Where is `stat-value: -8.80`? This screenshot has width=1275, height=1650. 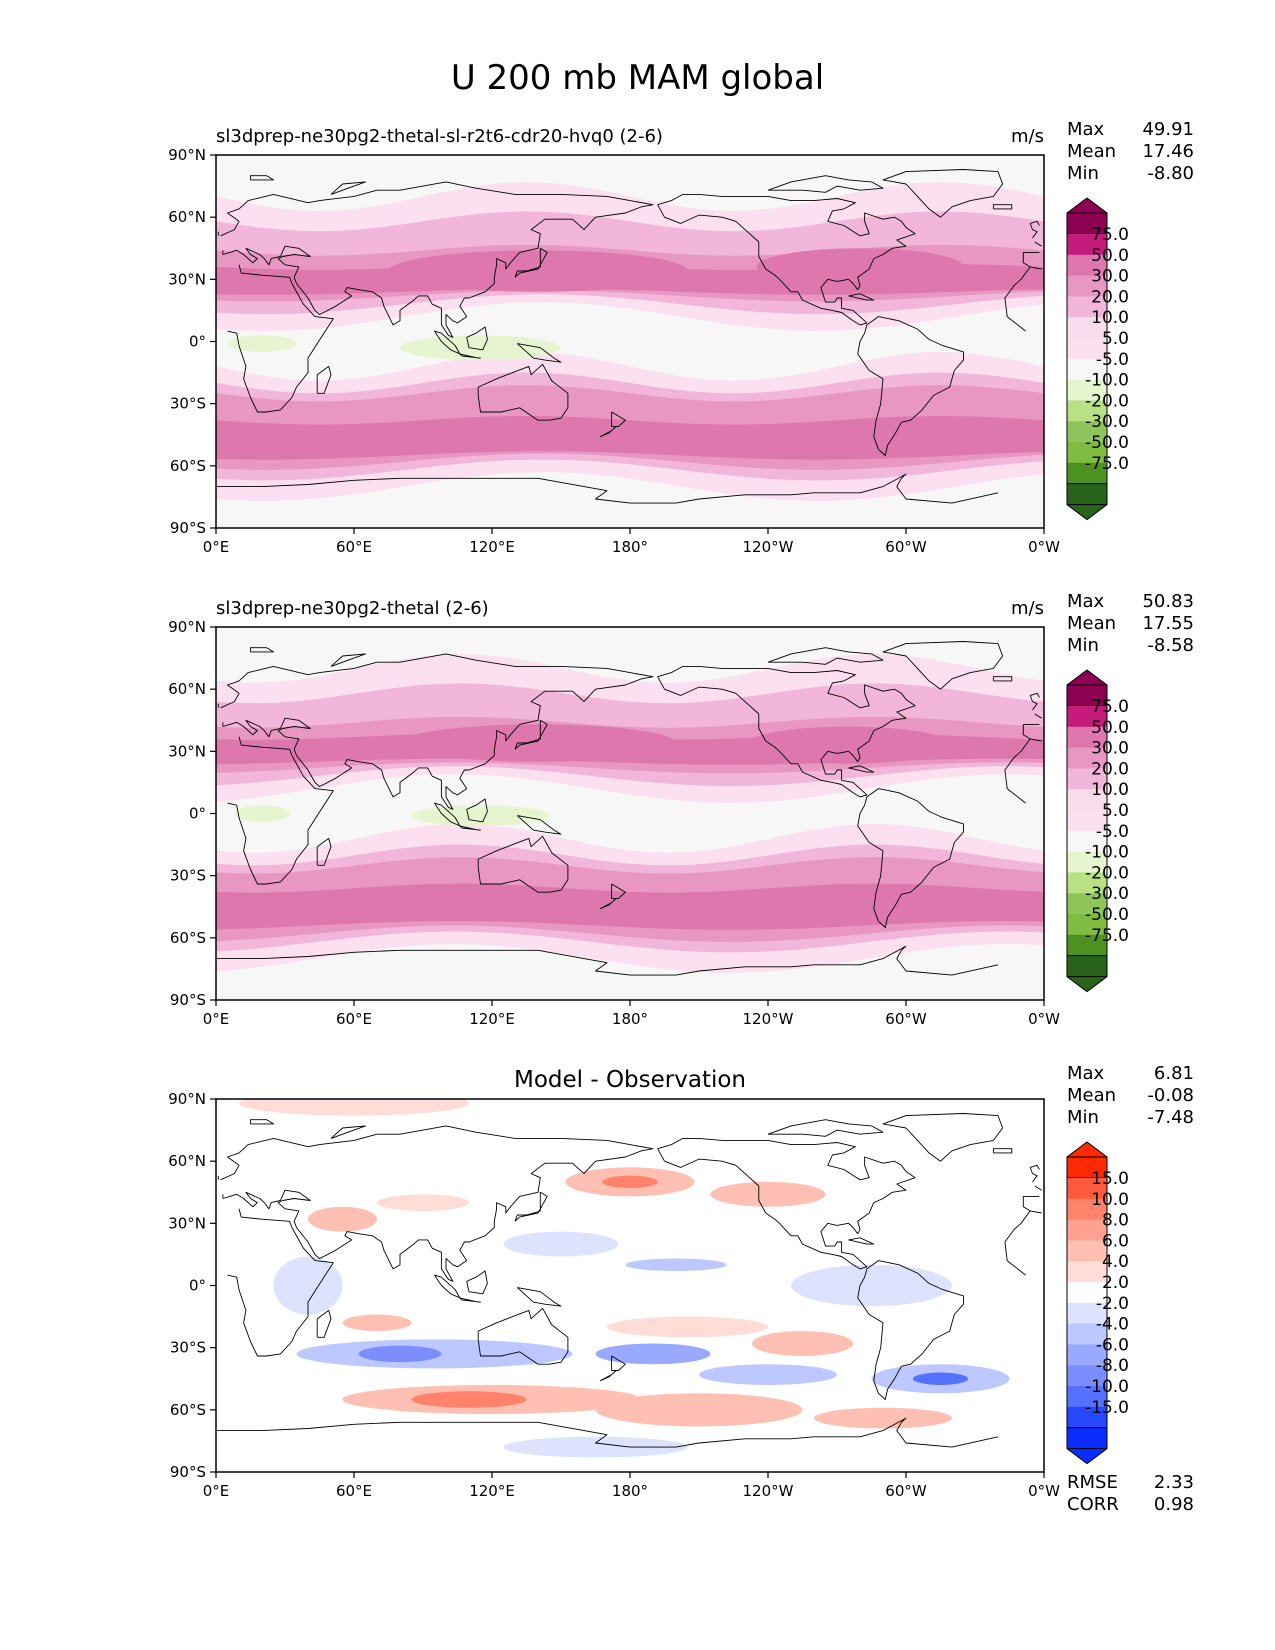 stat-value: -8.80 is located at coordinates (1170, 173).